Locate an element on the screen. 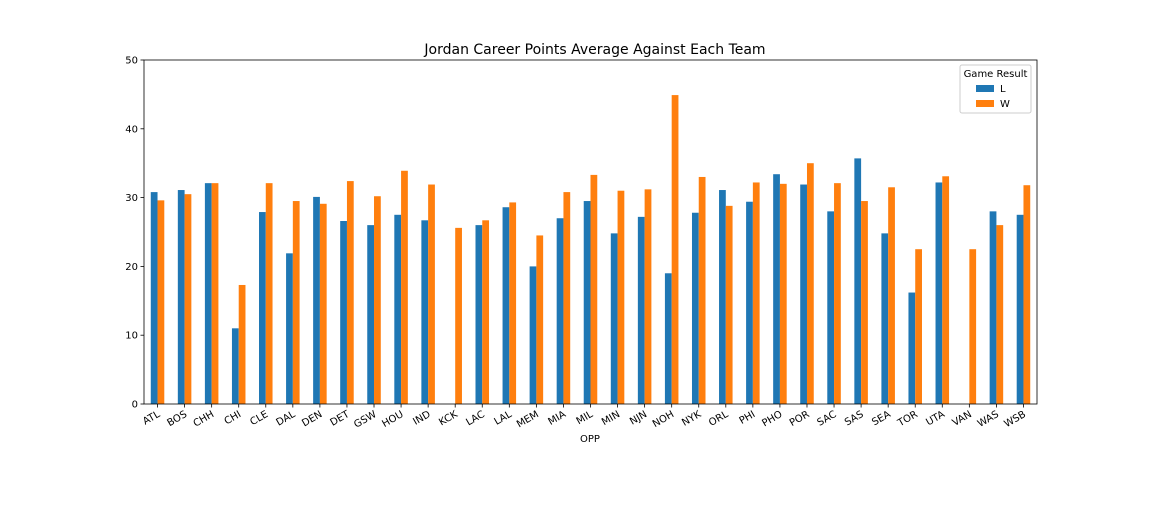 The height and width of the screenshot is (508, 1152). bar-W-CLE is located at coordinates (269, 293).